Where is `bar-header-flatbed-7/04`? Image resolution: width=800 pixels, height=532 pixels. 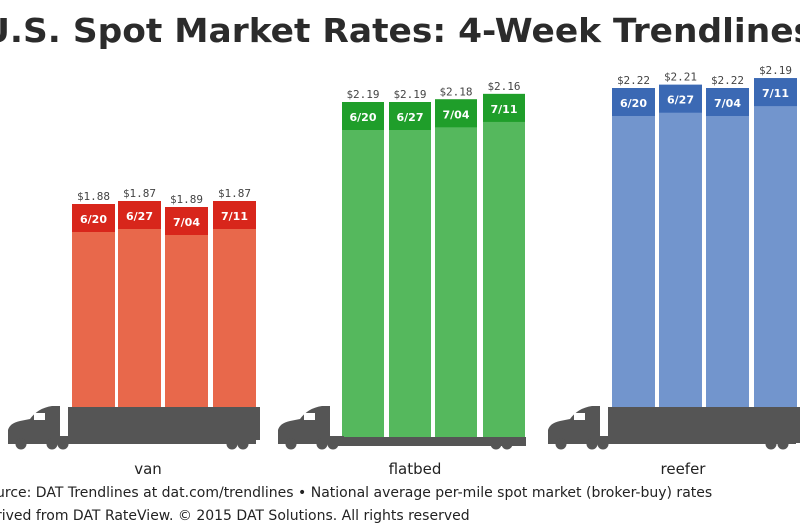
bar-header-flatbed-7/04 is located at coordinates (456, 113).